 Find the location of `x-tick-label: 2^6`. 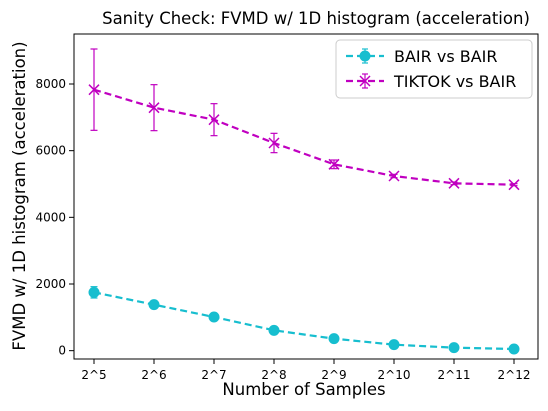

x-tick-label: 2^6 is located at coordinates (153, 375).